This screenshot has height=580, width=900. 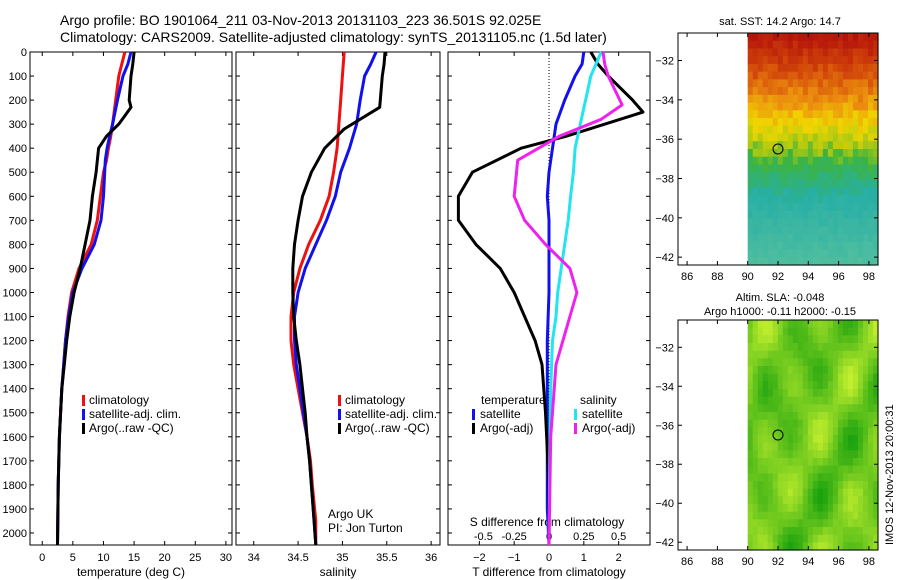 What do you see at coordinates (748, 277) in the screenshot?
I see `map-x-tick-label: 90` at bounding box center [748, 277].